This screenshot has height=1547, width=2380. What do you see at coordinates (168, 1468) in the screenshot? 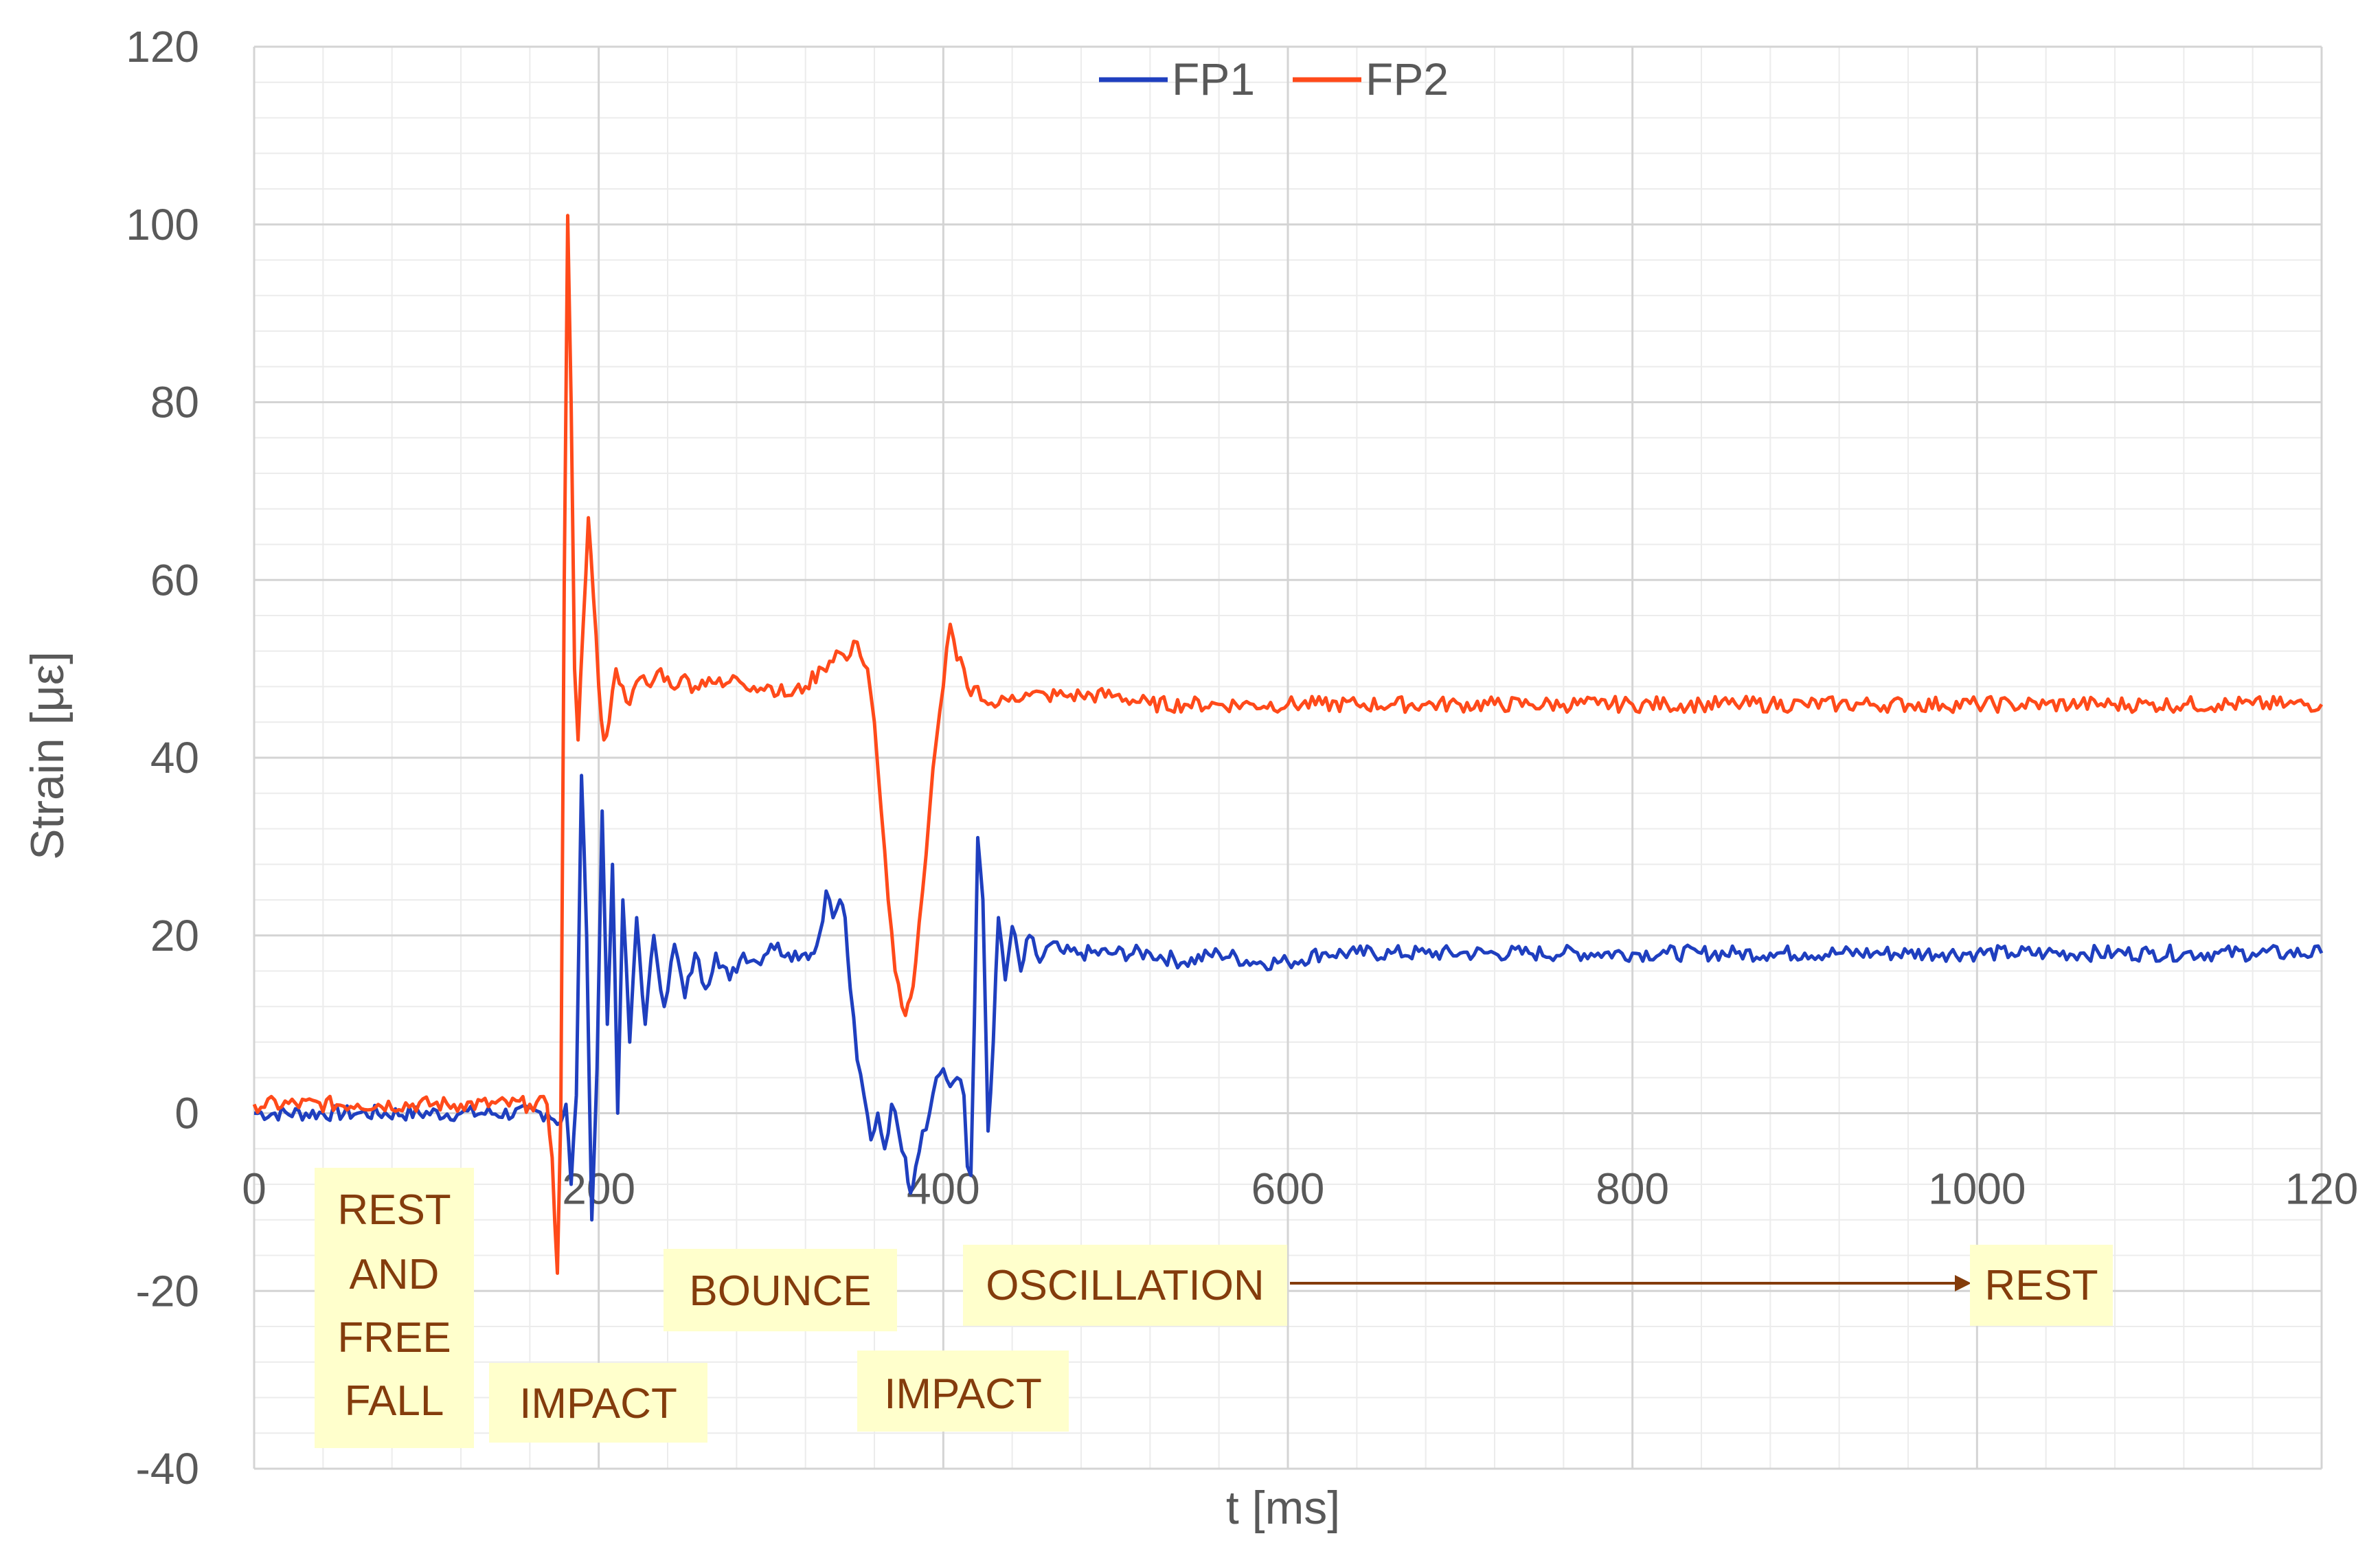
I see `y-tick-label: -40` at bounding box center [168, 1468].